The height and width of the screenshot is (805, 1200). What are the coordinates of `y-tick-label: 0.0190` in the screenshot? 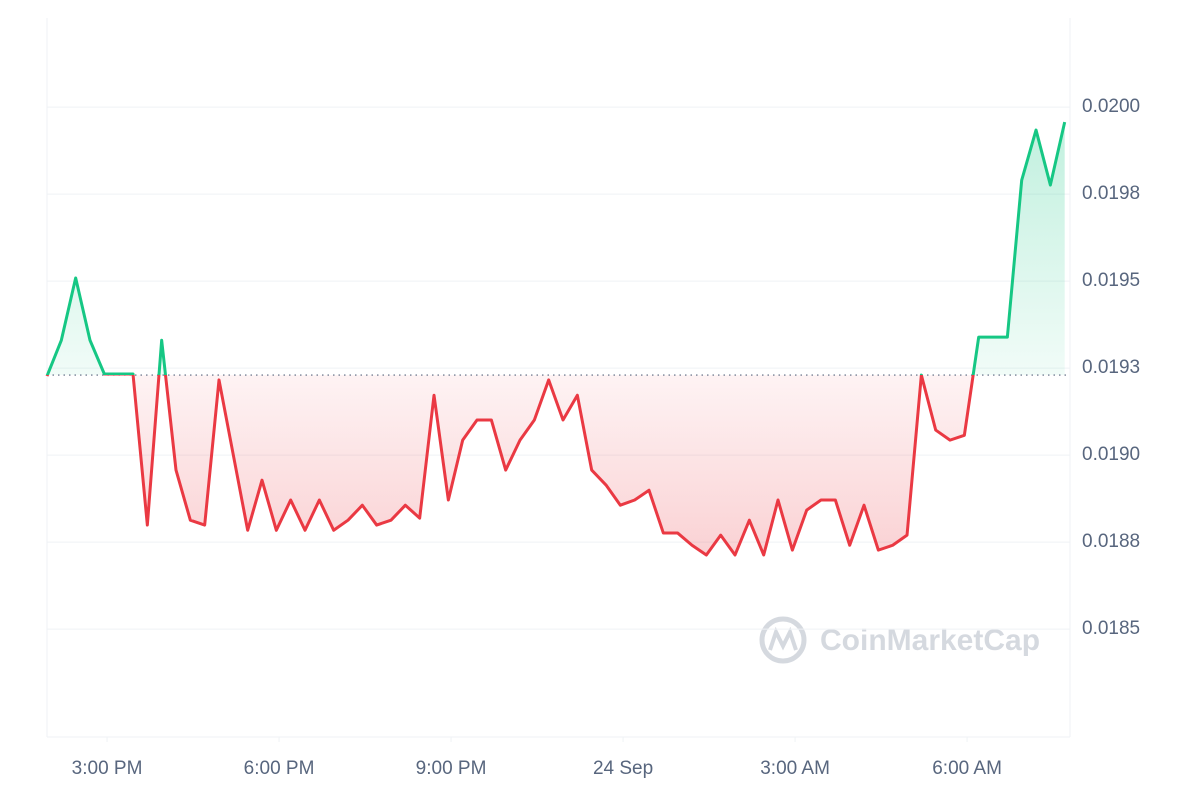 It's located at (1111, 454).